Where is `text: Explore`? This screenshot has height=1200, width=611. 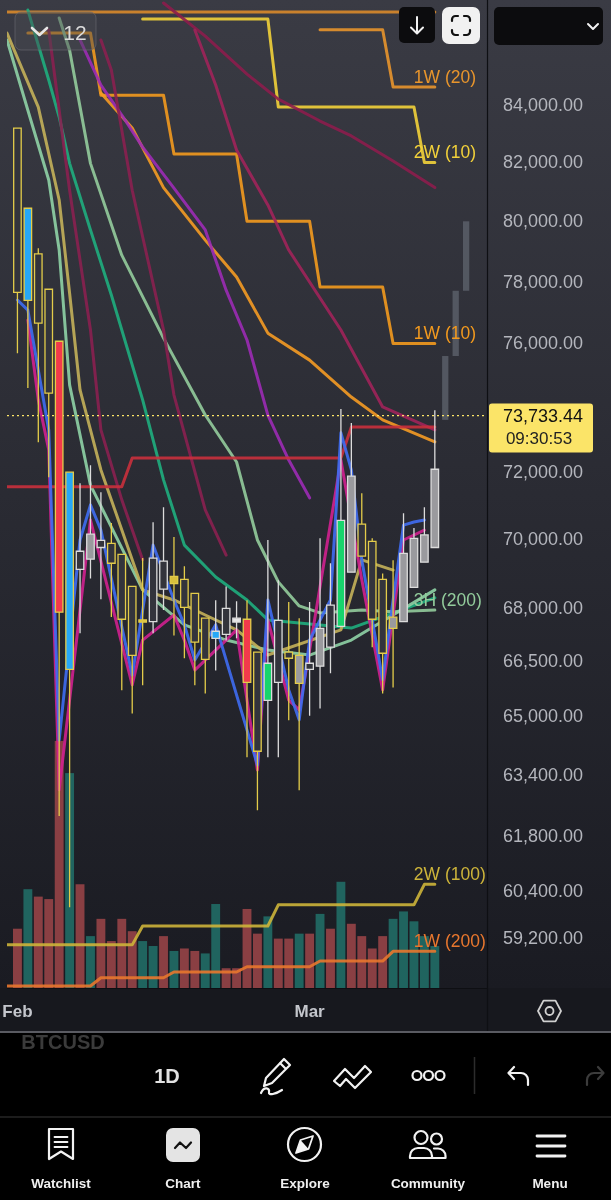
text: Explore is located at coordinates (305, 1183).